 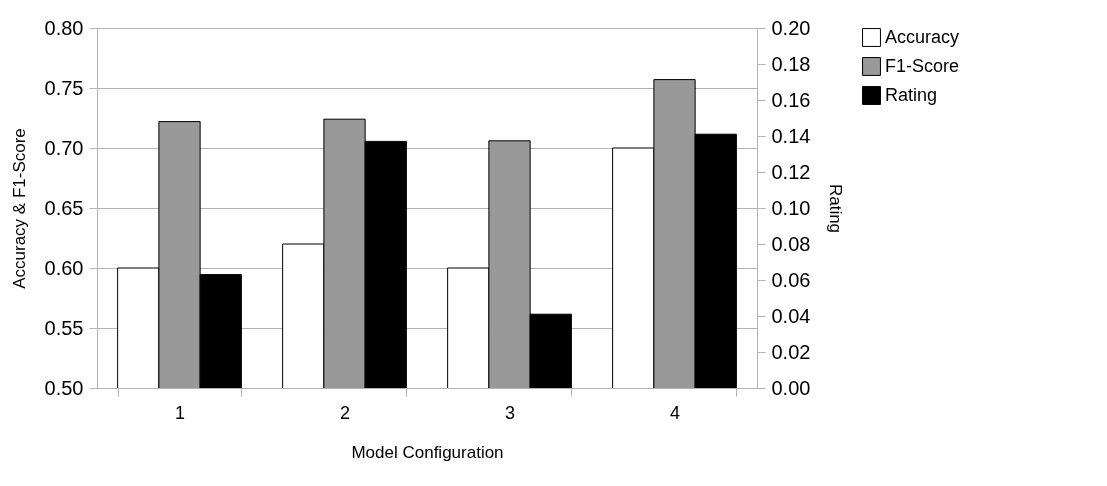 What do you see at coordinates (836, 208) in the screenshot?
I see `y2-axis-title: Rating` at bounding box center [836, 208].